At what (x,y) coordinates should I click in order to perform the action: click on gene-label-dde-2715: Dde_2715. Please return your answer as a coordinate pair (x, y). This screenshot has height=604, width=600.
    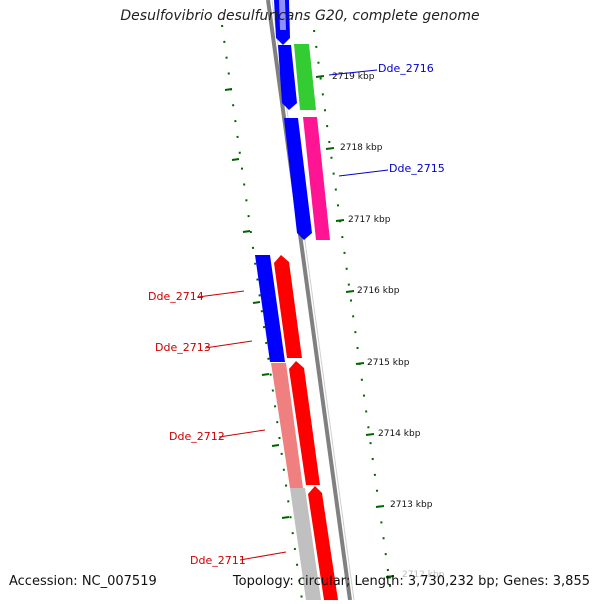
    Looking at the image, I should click on (417, 168).